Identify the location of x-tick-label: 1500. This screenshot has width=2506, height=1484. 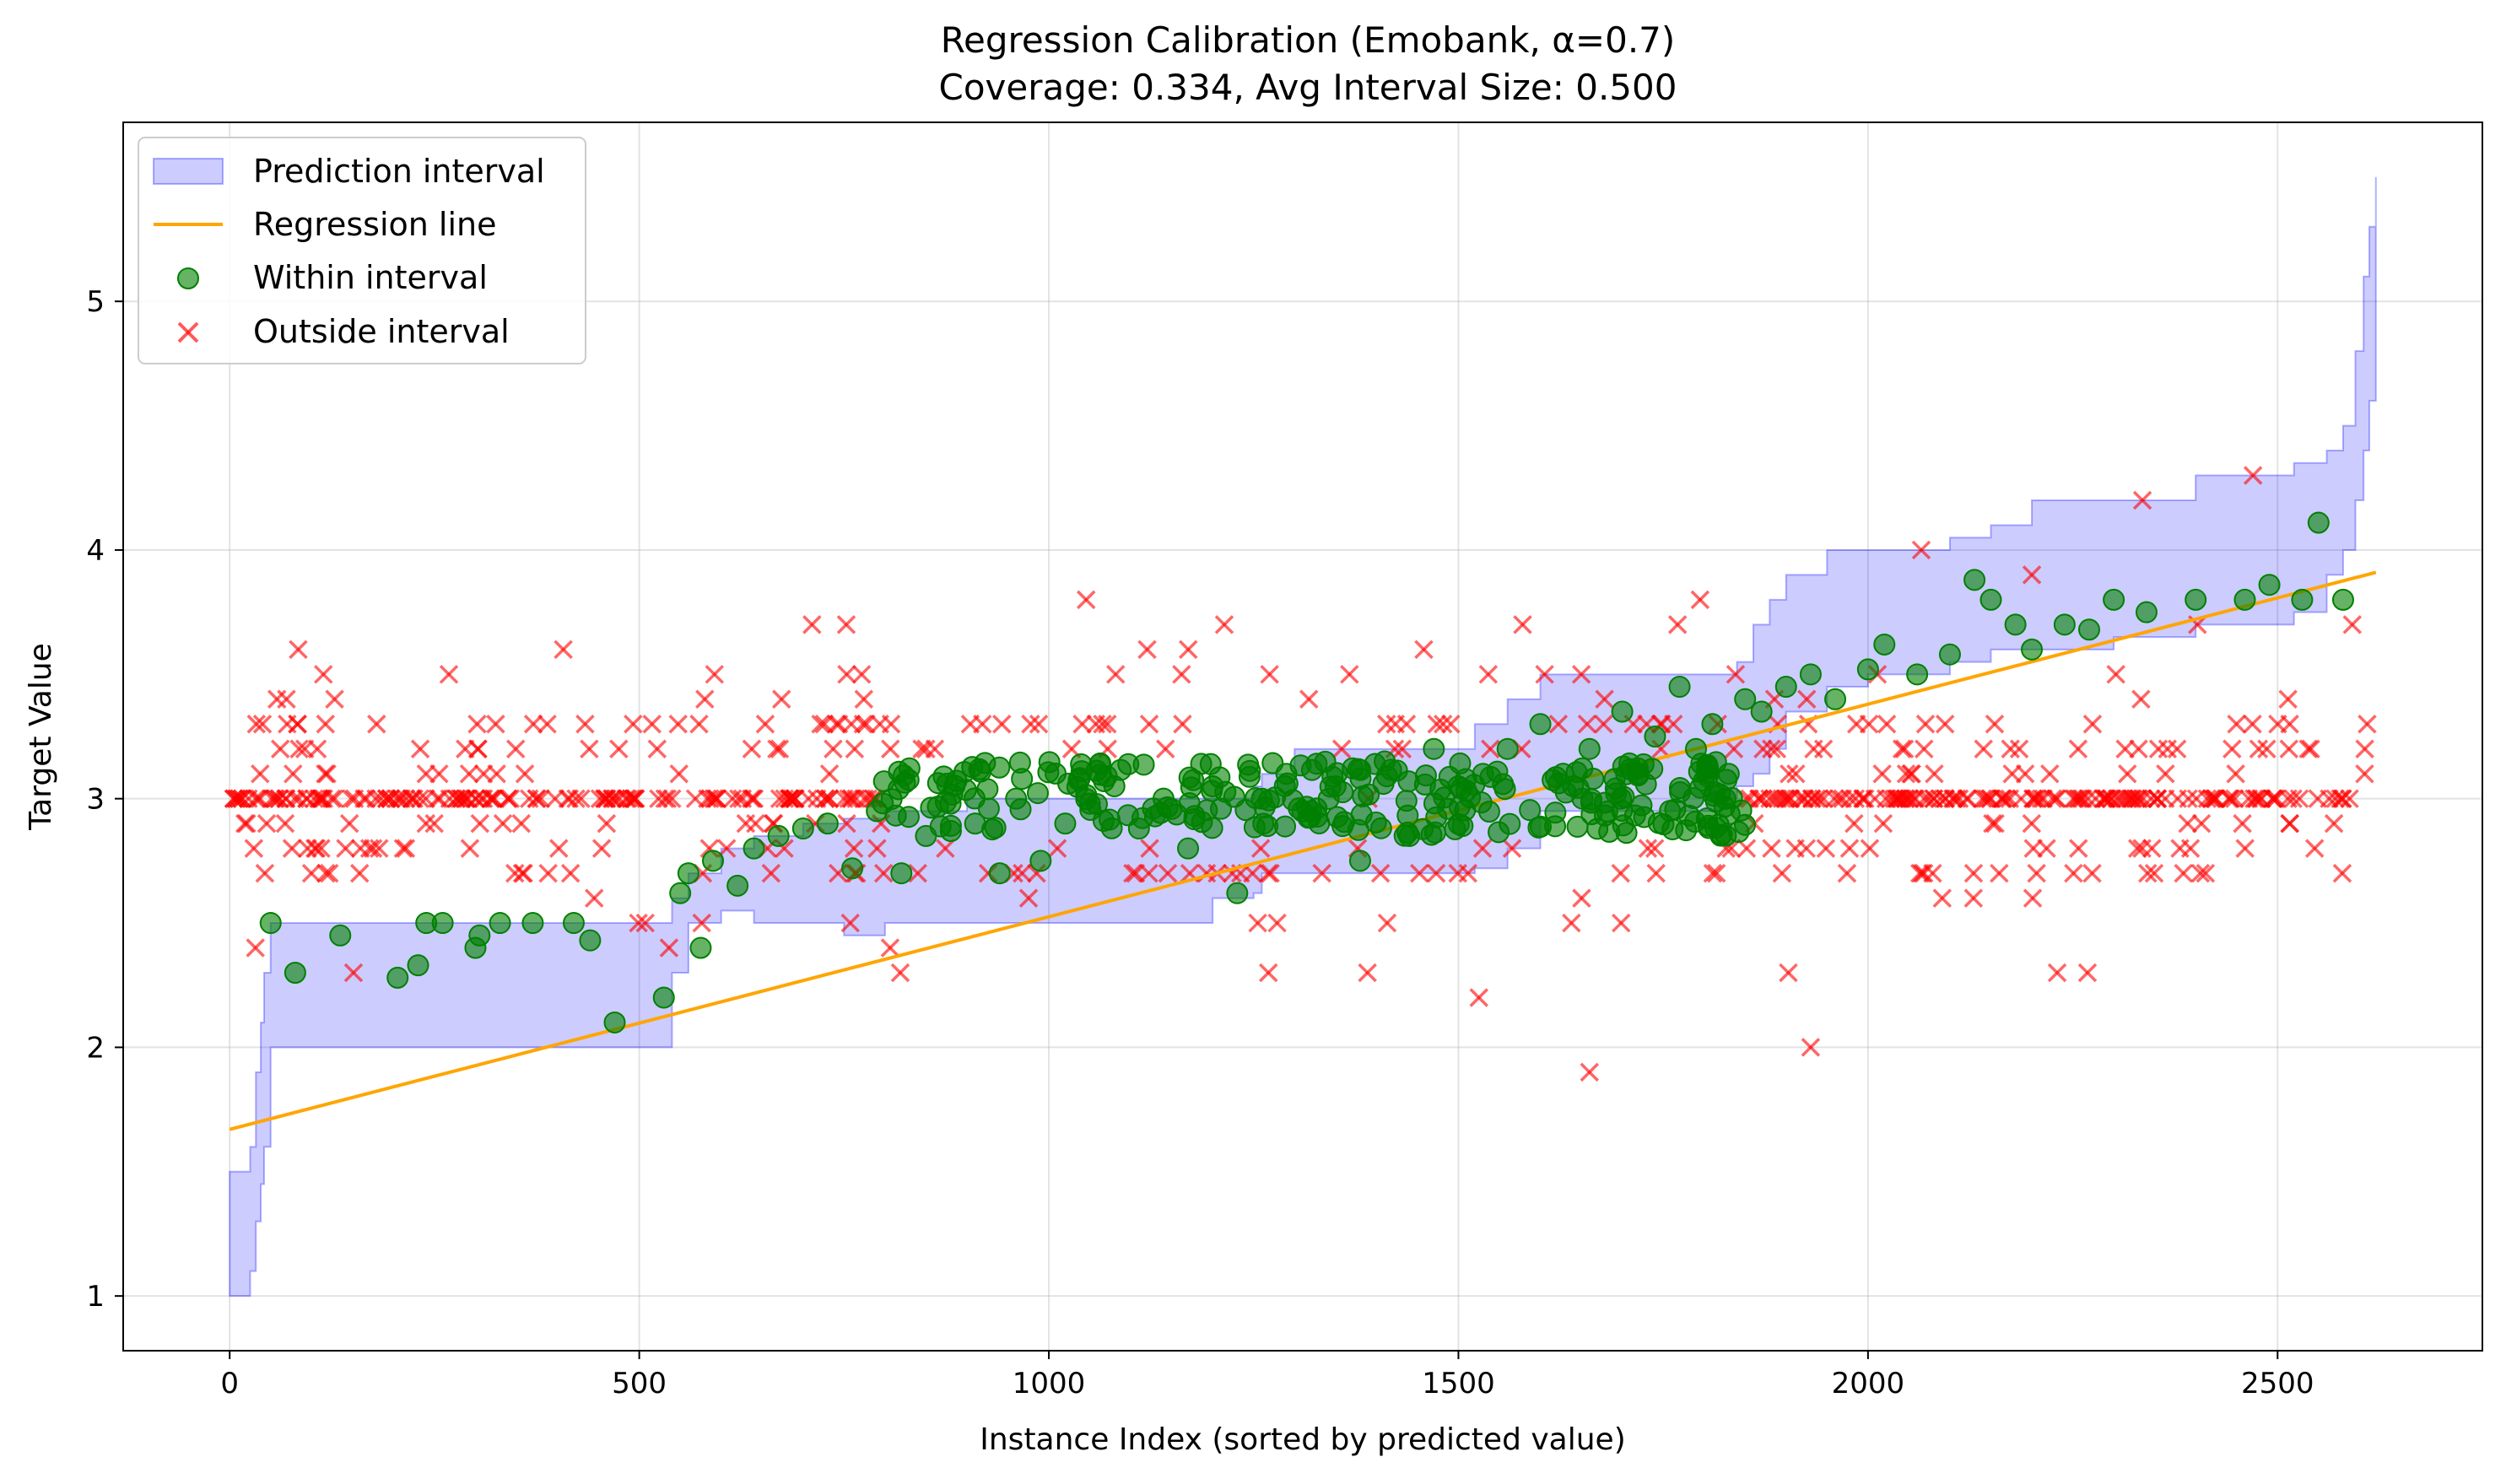
(1459, 1383).